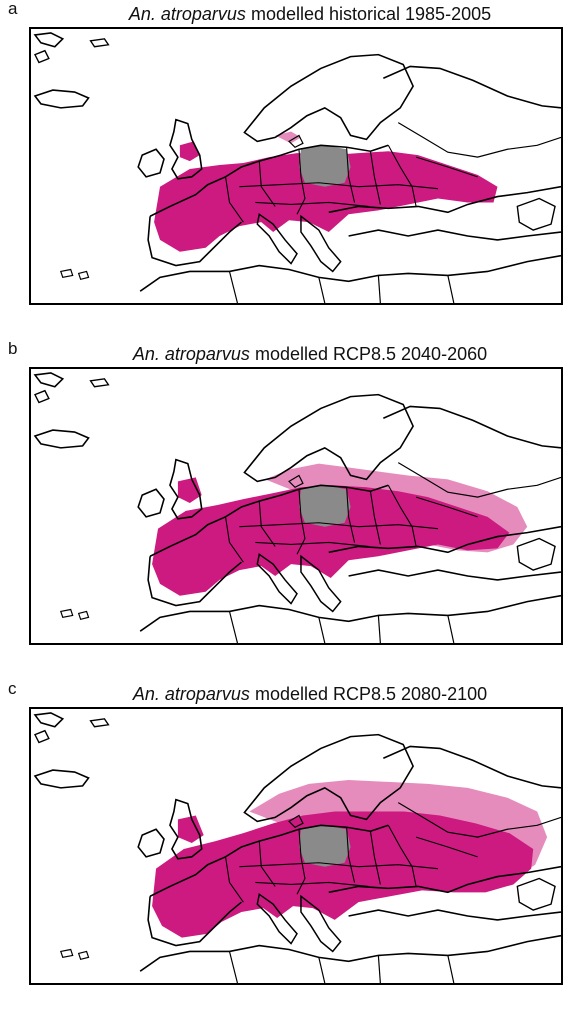  Describe the element at coordinates (371, 14) in the screenshot. I see `panel-subtitle: modelled historical 1985-2005` at that location.